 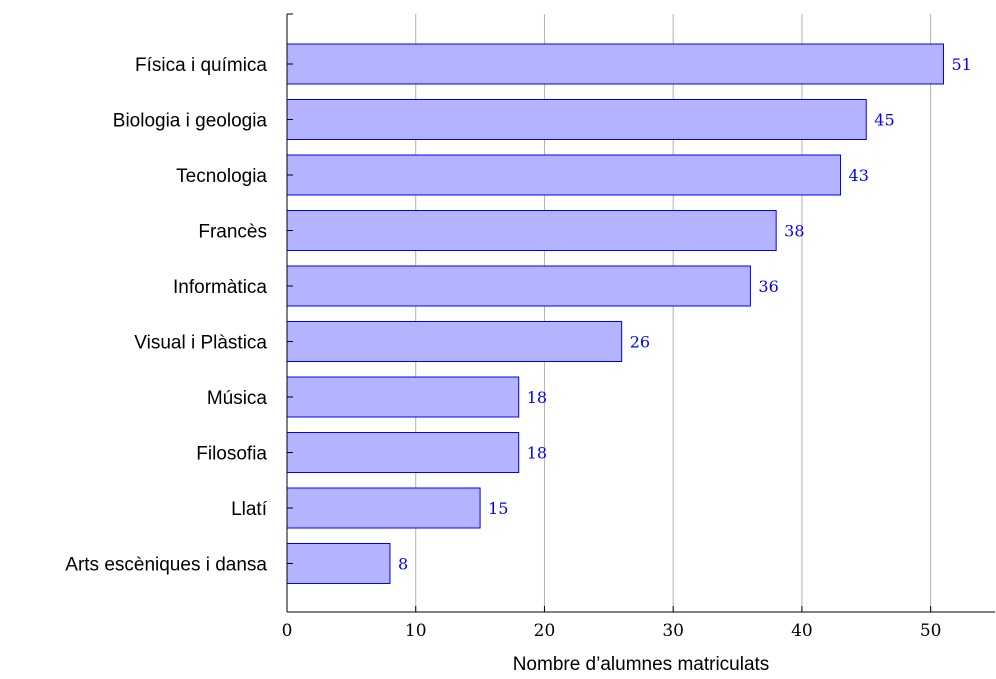 I want to click on value-label: 15, so click(x=498, y=508).